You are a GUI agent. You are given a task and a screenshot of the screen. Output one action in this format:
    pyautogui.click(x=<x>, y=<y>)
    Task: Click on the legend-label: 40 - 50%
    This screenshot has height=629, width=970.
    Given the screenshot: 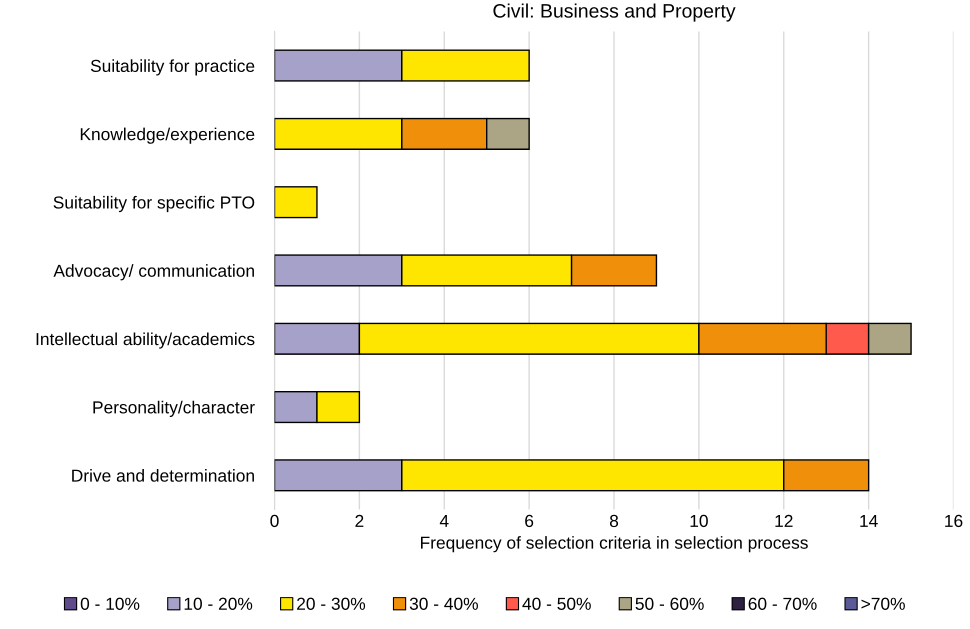 What is the action you would take?
    pyautogui.click(x=556, y=604)
    